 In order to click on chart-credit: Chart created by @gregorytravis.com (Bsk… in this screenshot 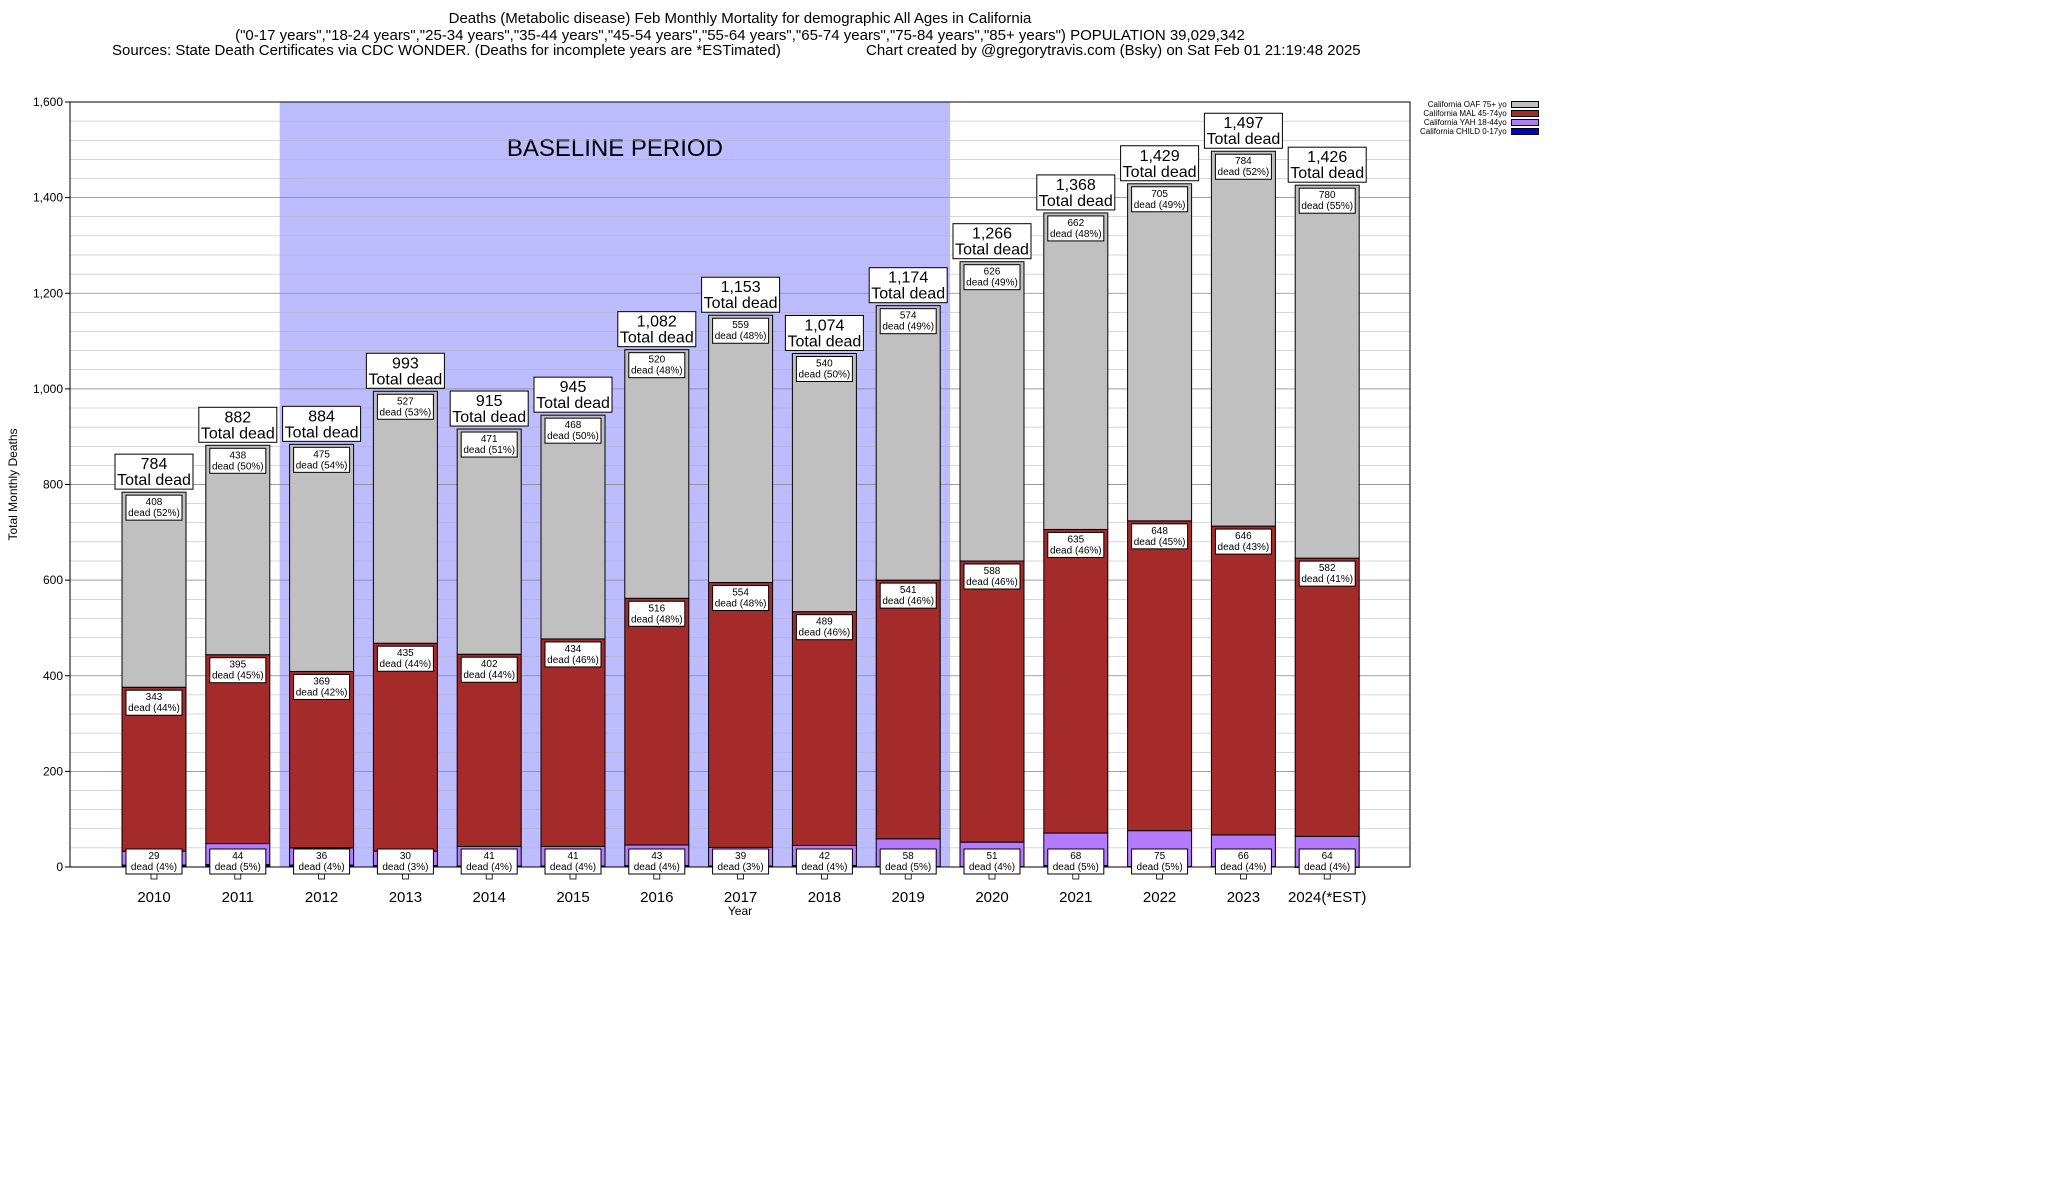, I will do `click(1113, 50)`.